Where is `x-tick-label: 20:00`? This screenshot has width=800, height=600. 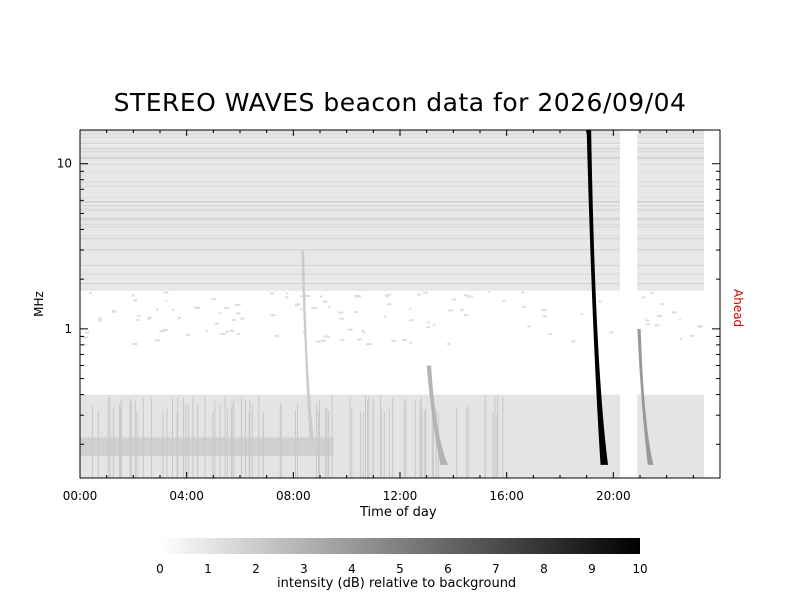 x-tick-label: 20:00 is located at coordinates (613, 496).